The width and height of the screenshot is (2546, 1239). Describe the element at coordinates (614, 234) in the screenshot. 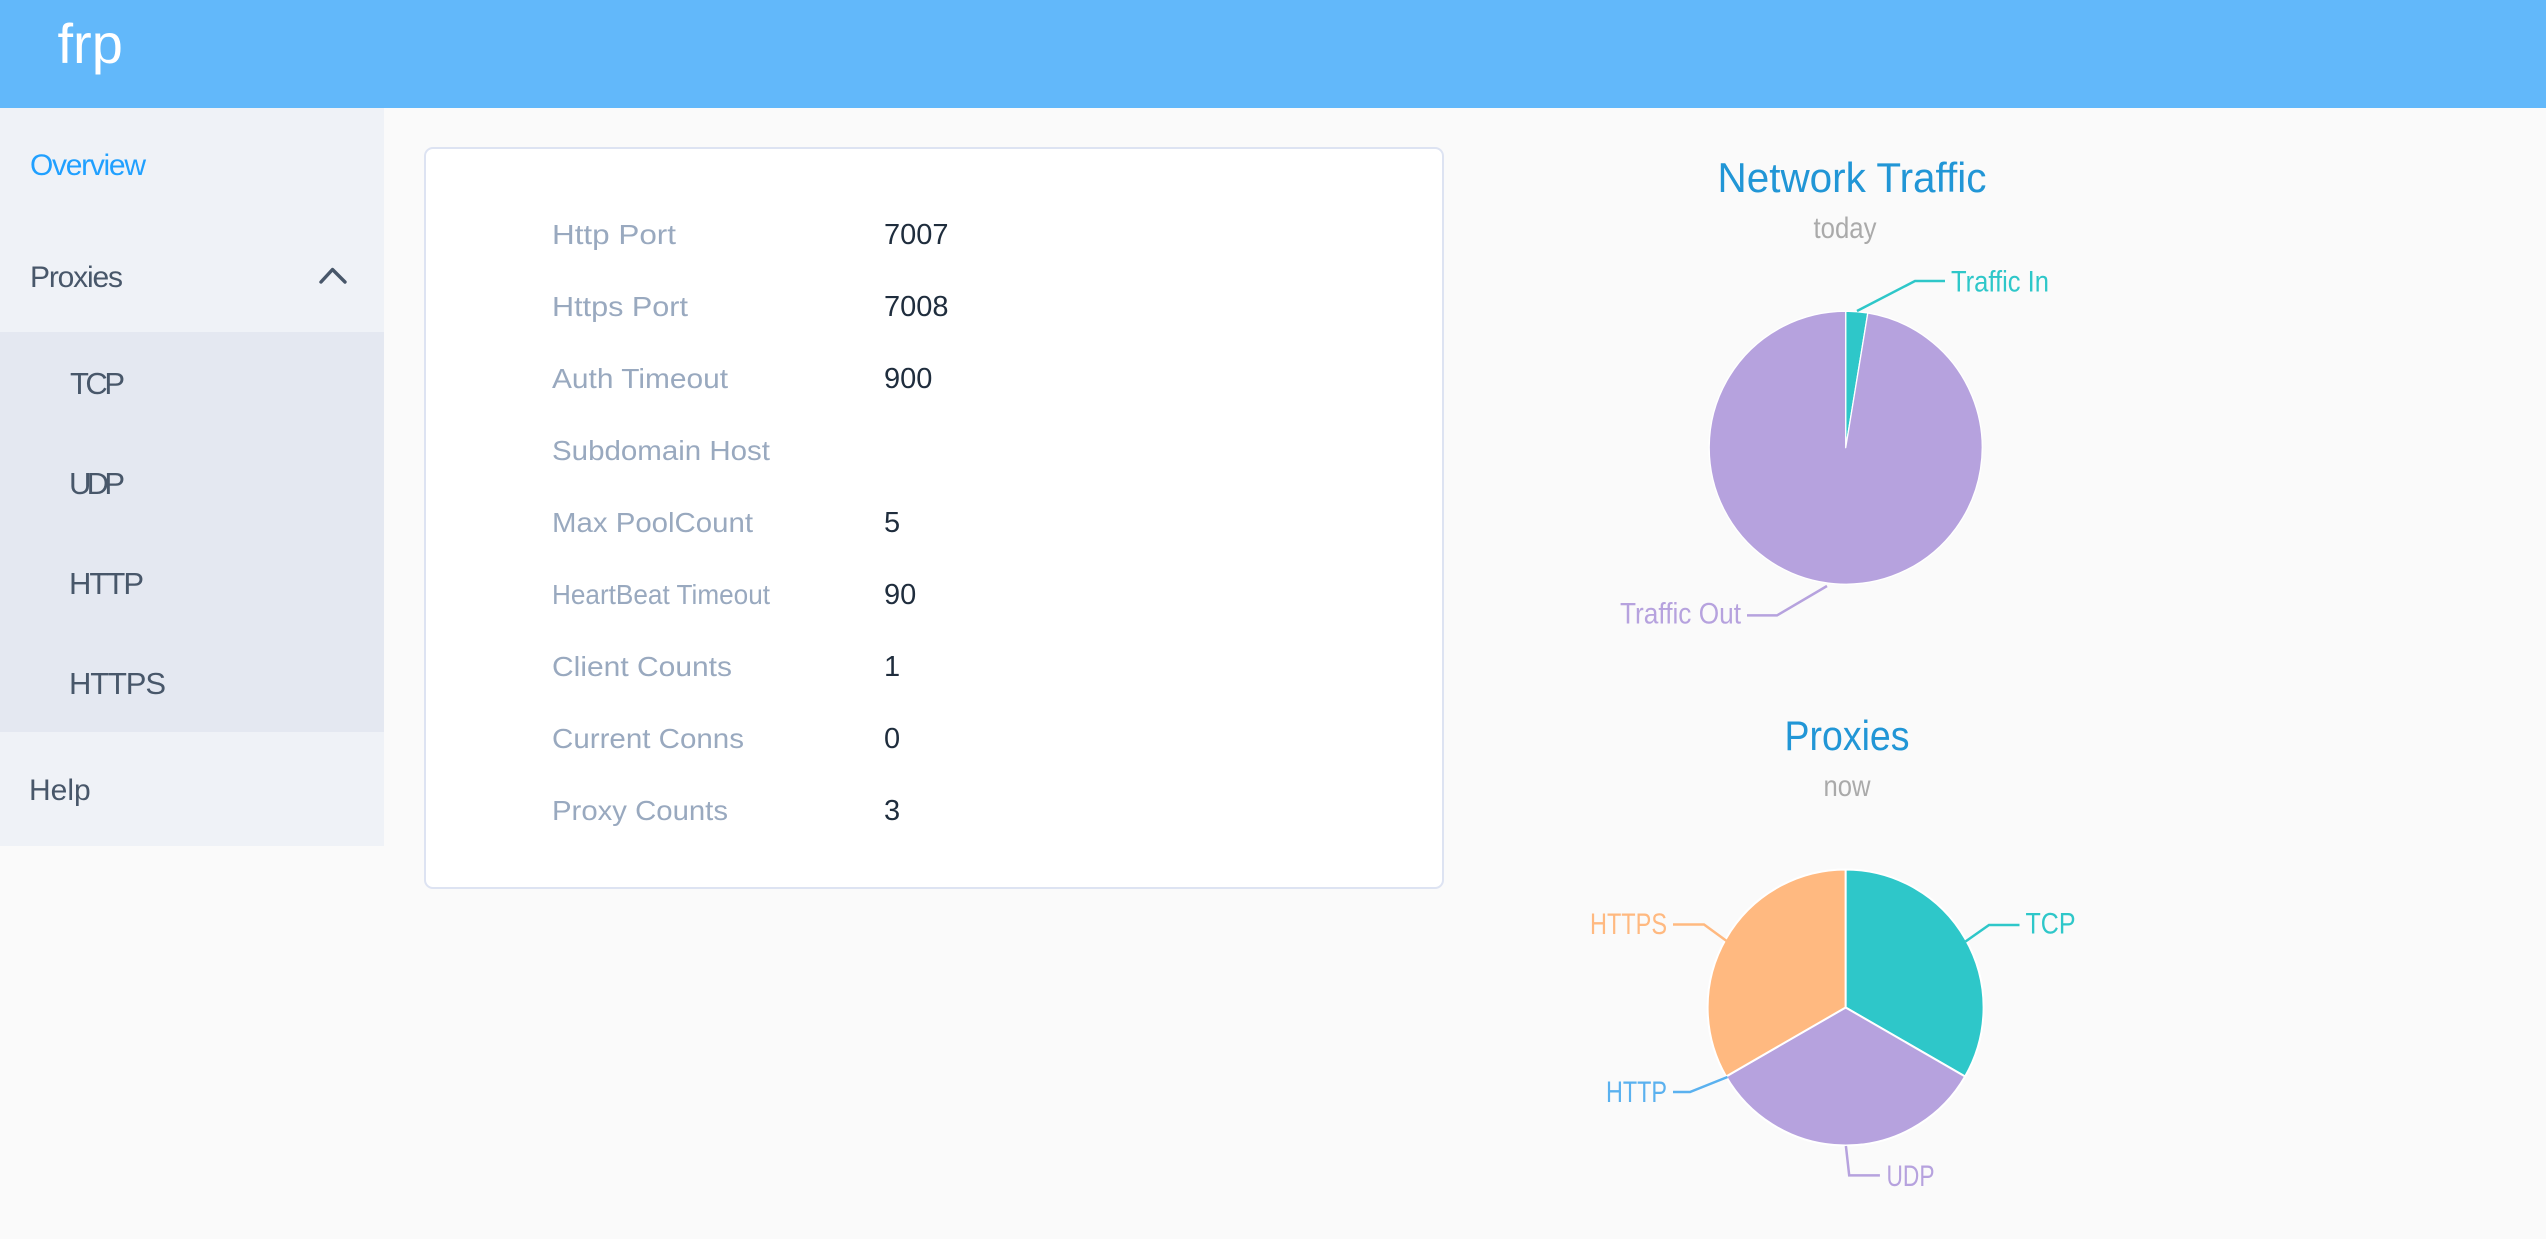

I see `svg-text: Http Port` at that location.